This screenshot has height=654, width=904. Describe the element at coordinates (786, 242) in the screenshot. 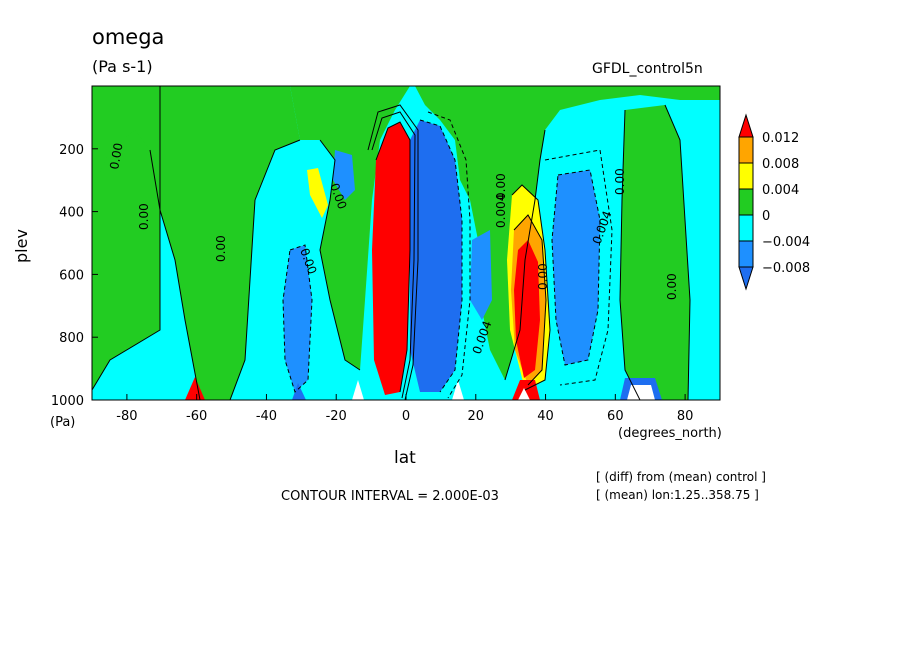

I see `colorbar-label: −0.004` at that location.